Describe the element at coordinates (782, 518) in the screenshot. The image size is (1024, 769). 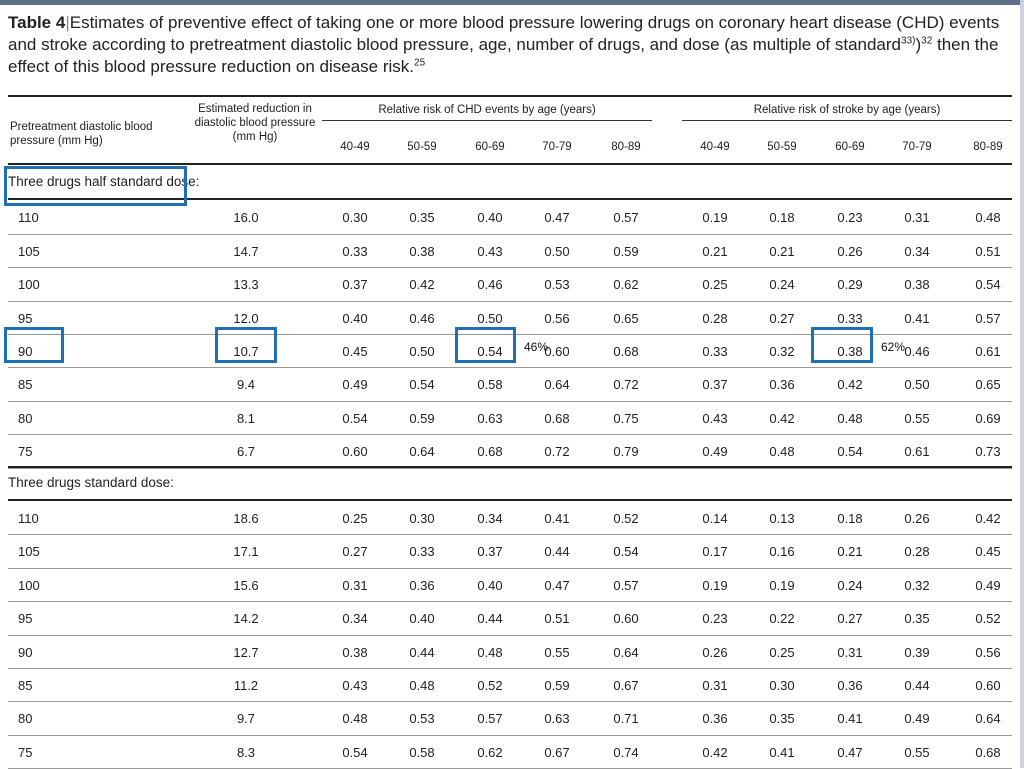
I see `cell-stroke-50-59: 0.13` at that location.